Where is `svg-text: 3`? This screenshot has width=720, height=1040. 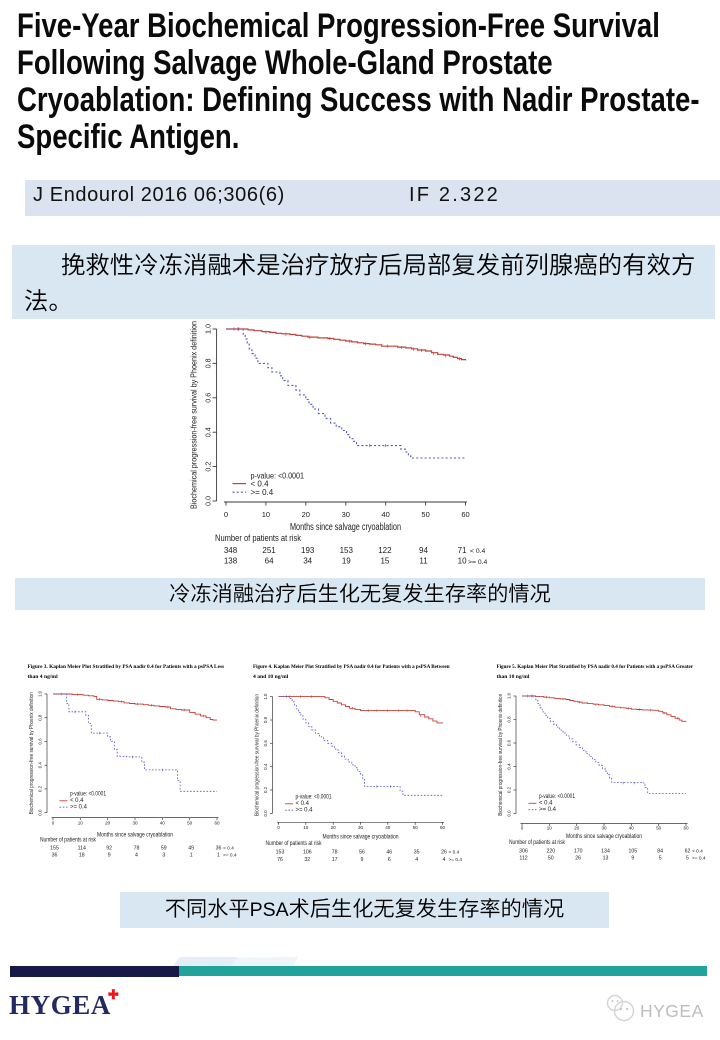
svg-text: 3 is located at coordinates (163, 855).